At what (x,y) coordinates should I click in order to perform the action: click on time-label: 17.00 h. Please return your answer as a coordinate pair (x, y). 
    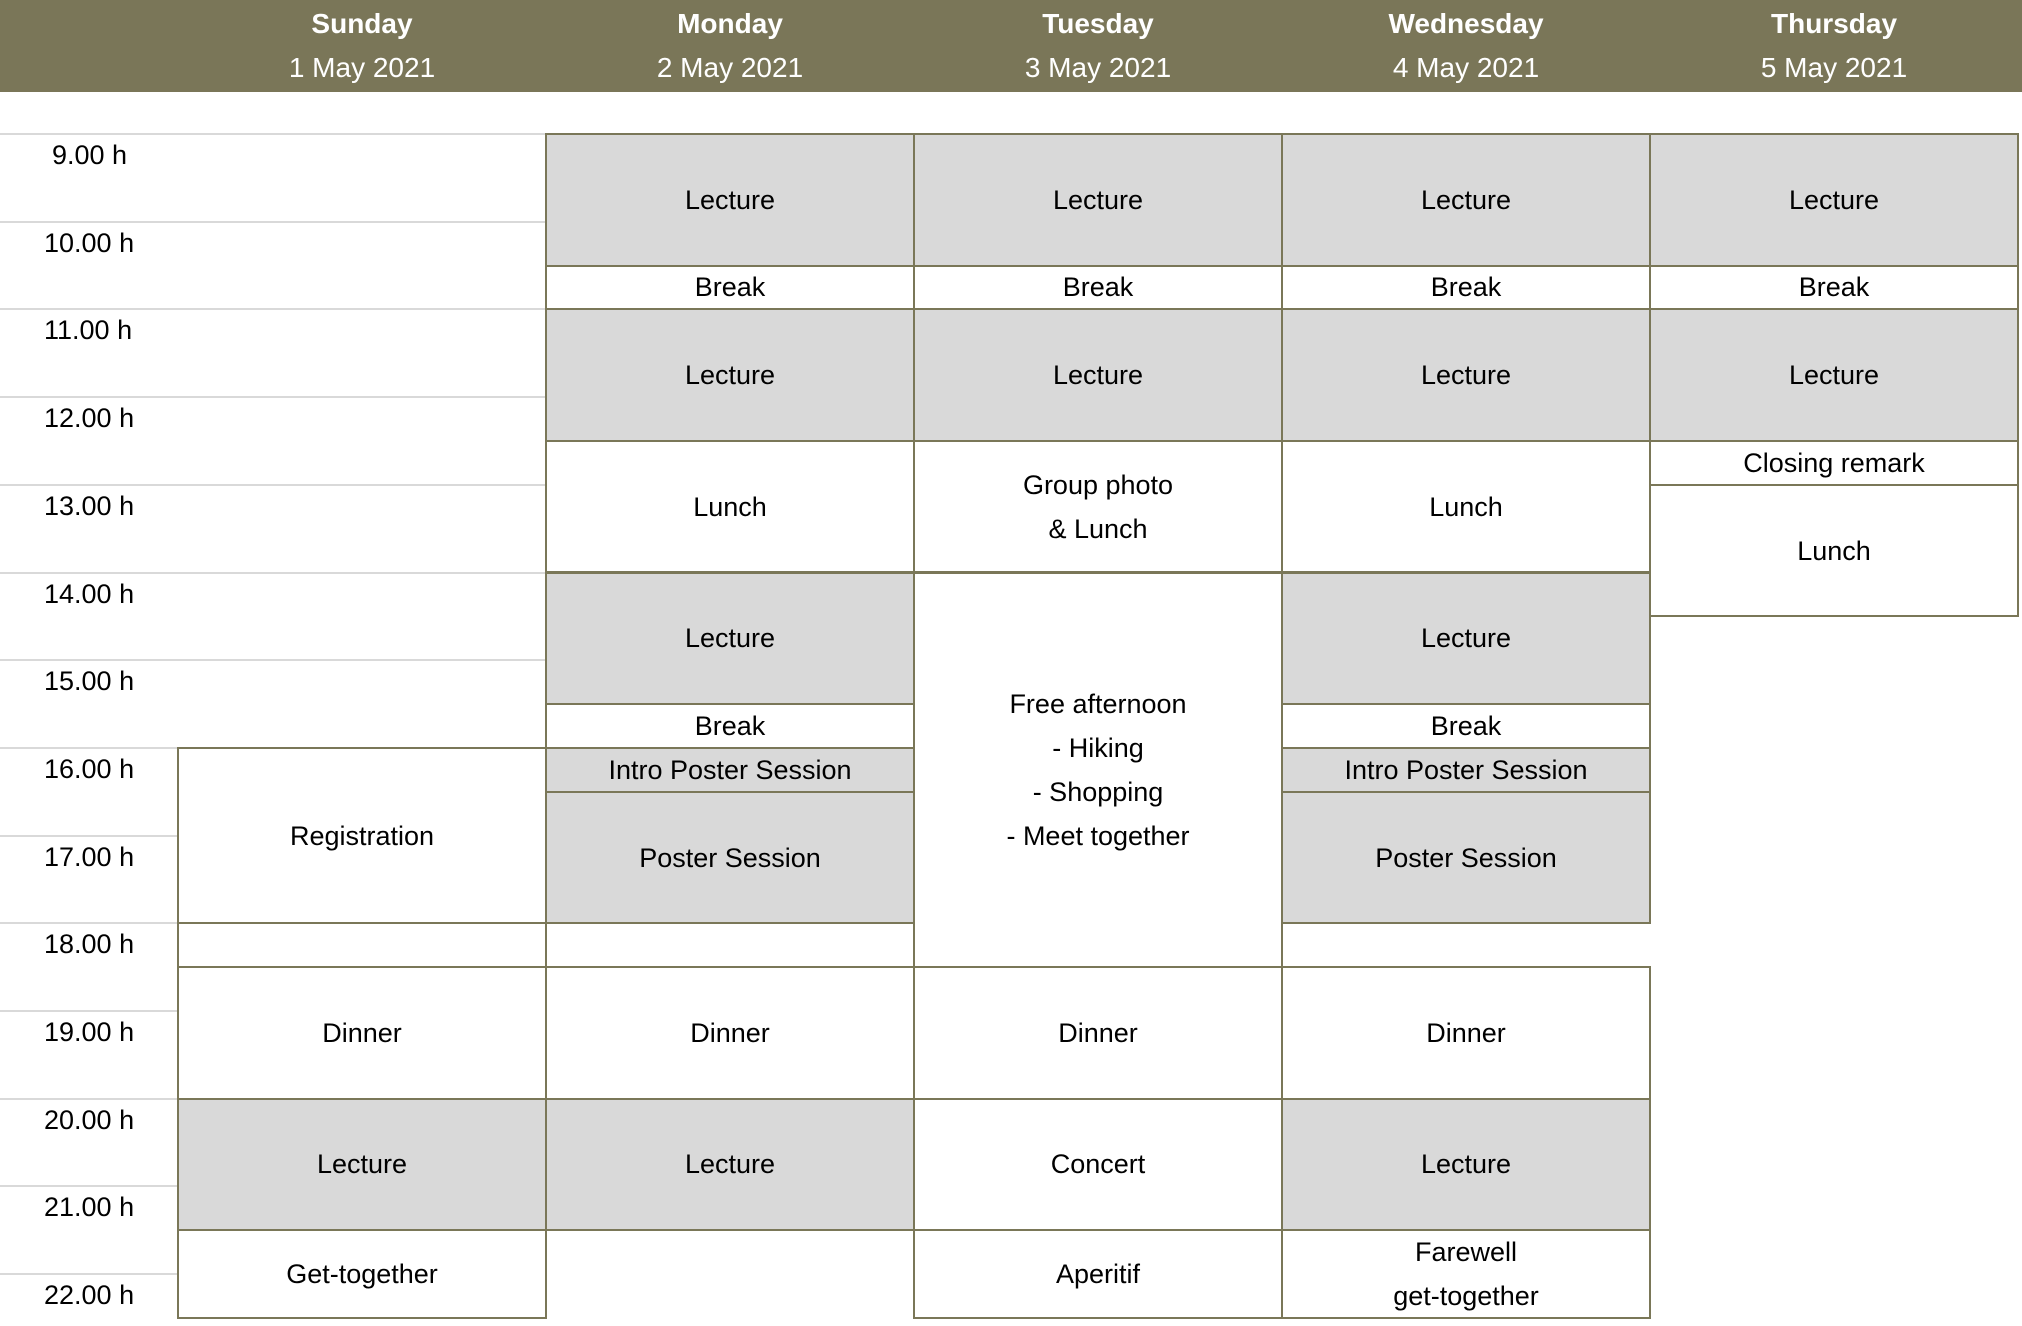
    Looking at the image, I should click on (89, 856).